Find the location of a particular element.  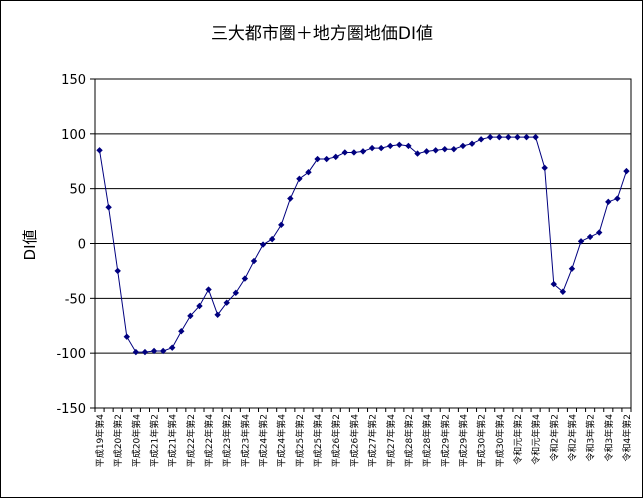

x-tick-label: 平成28年第4 is located at coordinates (427, 440).